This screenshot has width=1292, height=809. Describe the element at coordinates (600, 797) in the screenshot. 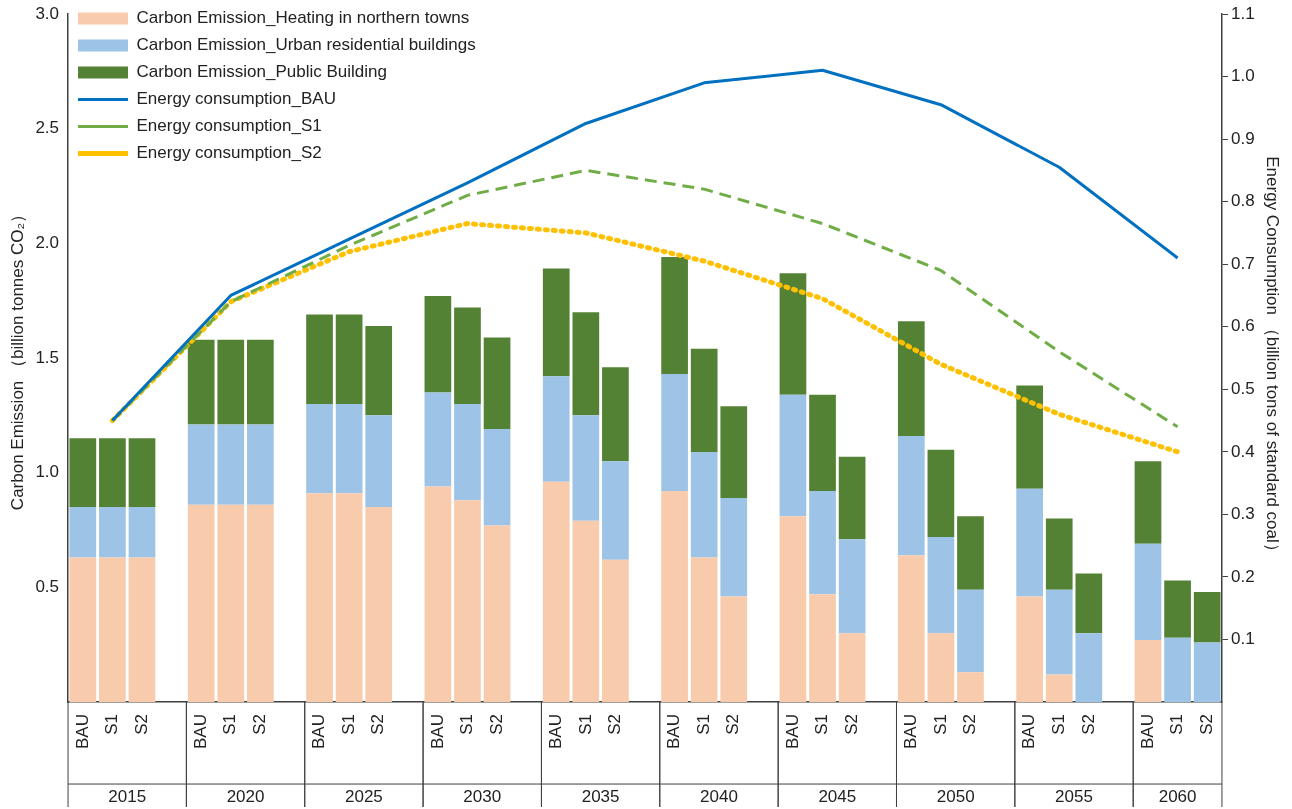

I see `text: 2035` at that location.